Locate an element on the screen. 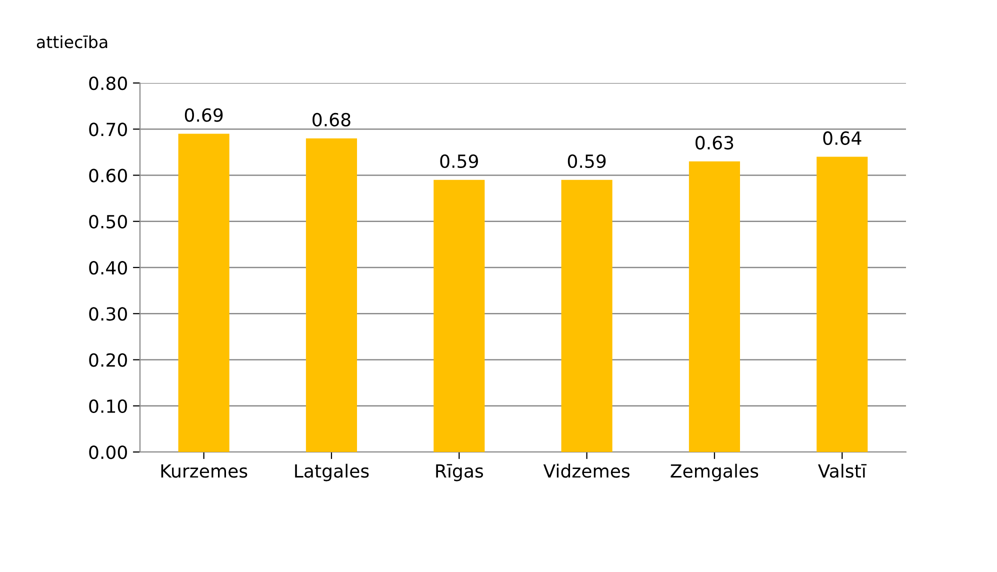 Image resolution: width=997 pixels, height=572 pixels. x-tick-label: Valstī is located at coordinates (842, 471).